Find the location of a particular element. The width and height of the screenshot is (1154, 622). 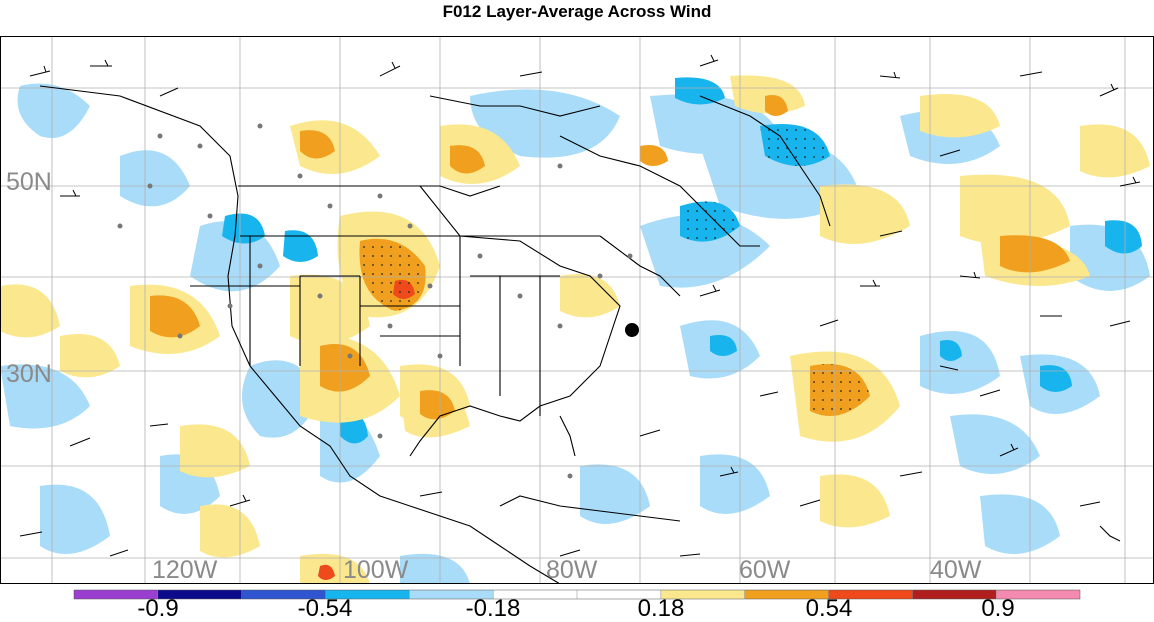

lon-label-120w: 120W is located at coordinates (185, 570).